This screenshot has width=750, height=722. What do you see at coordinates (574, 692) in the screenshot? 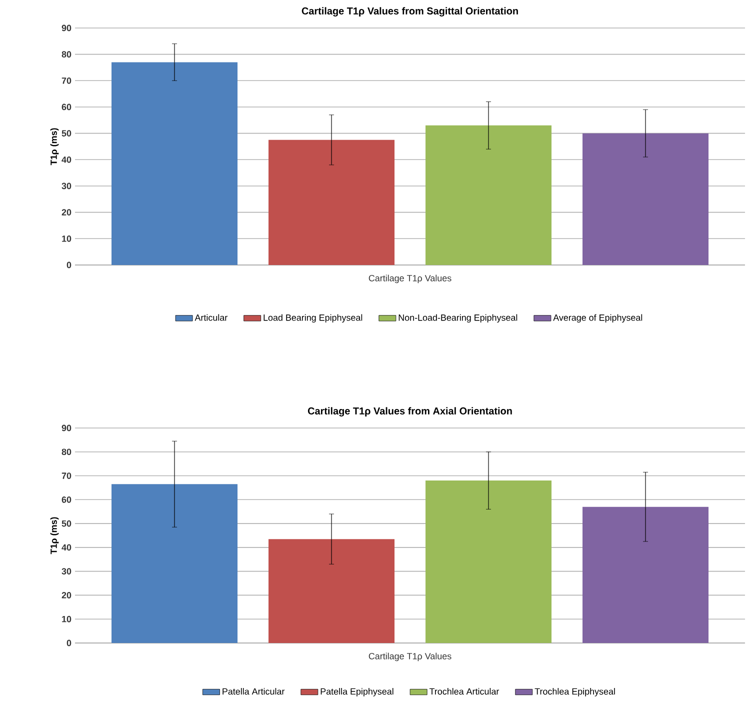
I see `legend-label: Trochlea Epiphyseal` at bounding box center [574, 692].